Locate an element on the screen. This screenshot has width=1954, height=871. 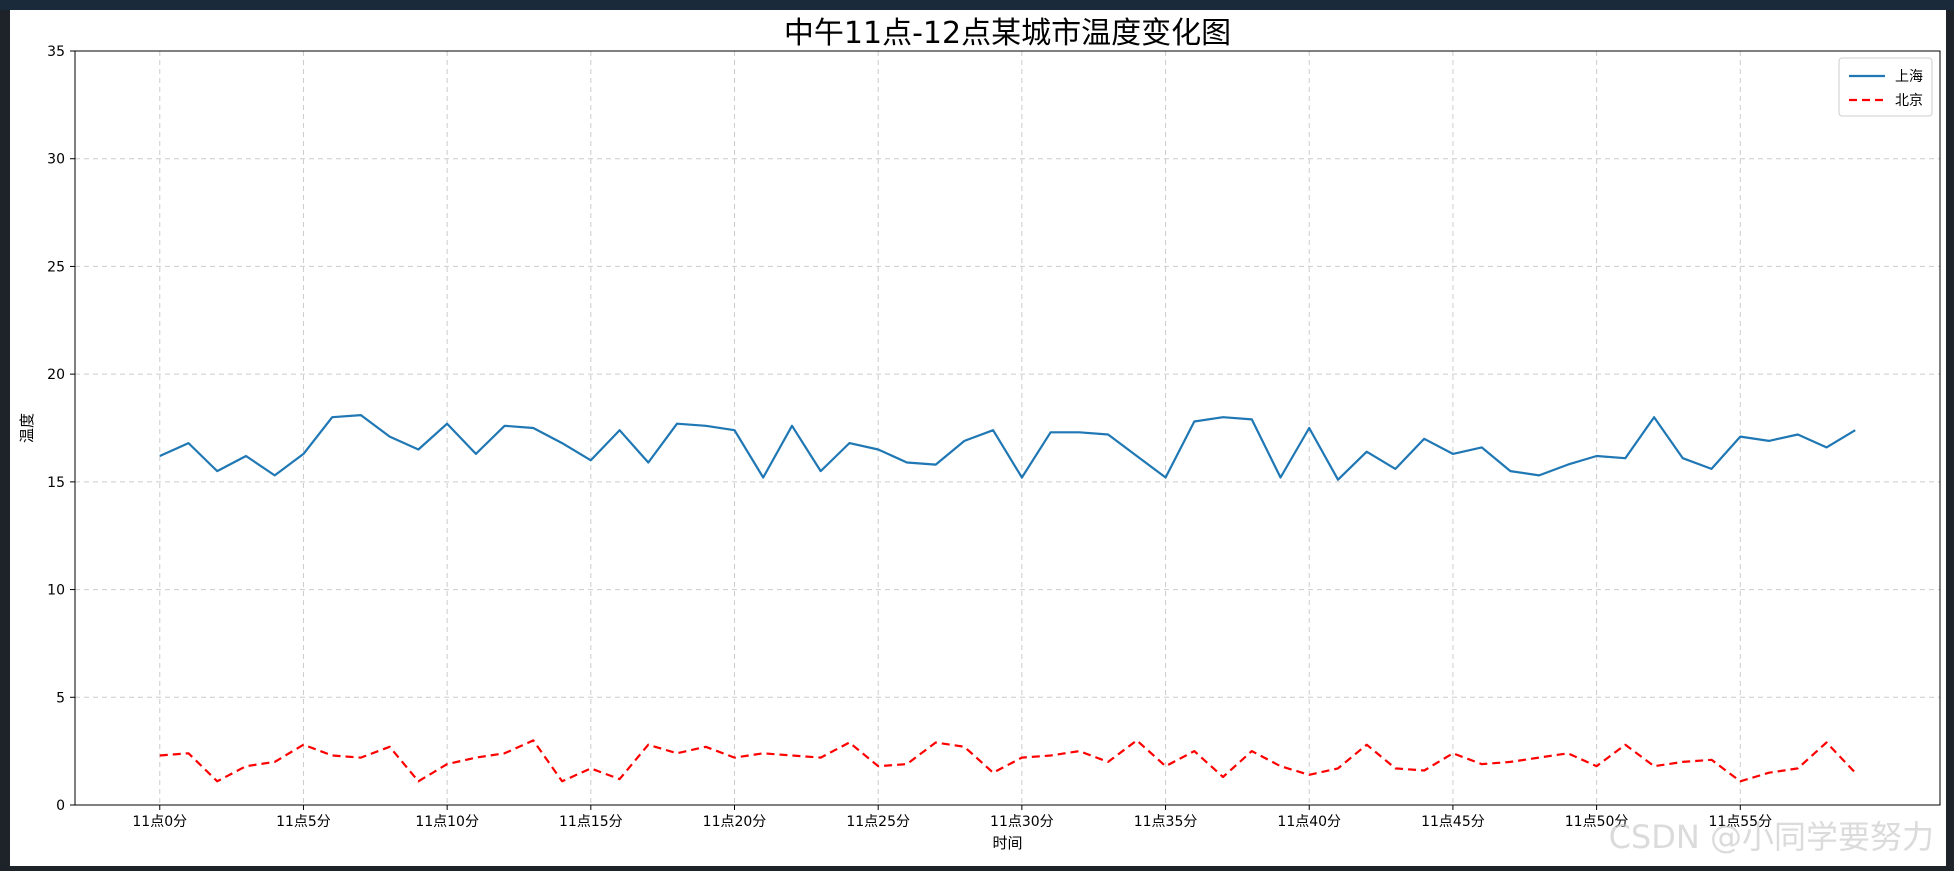
y-tick-label: 10 is located at coordinates (56, 591).